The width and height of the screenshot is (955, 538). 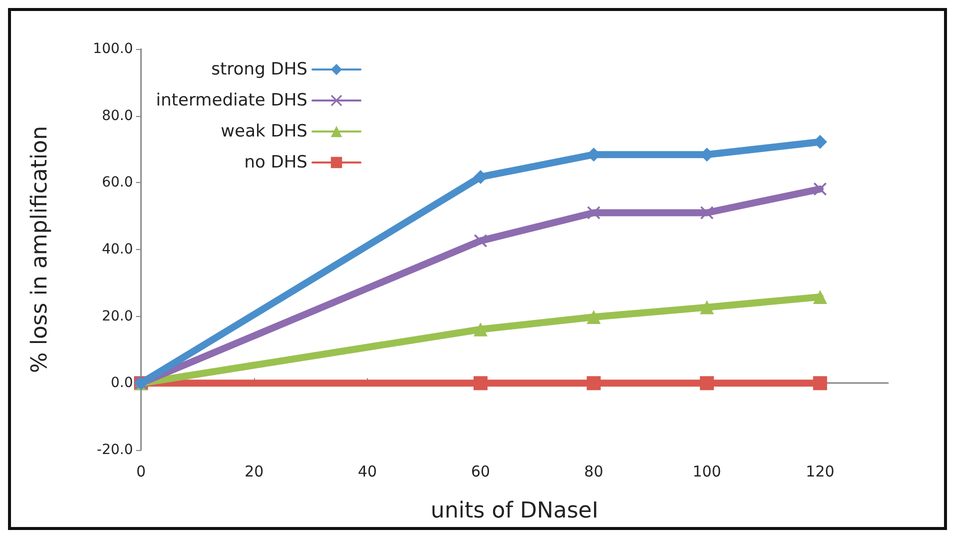 I want to click on y-tick-label: 20.0, so click(x=117, y=316).